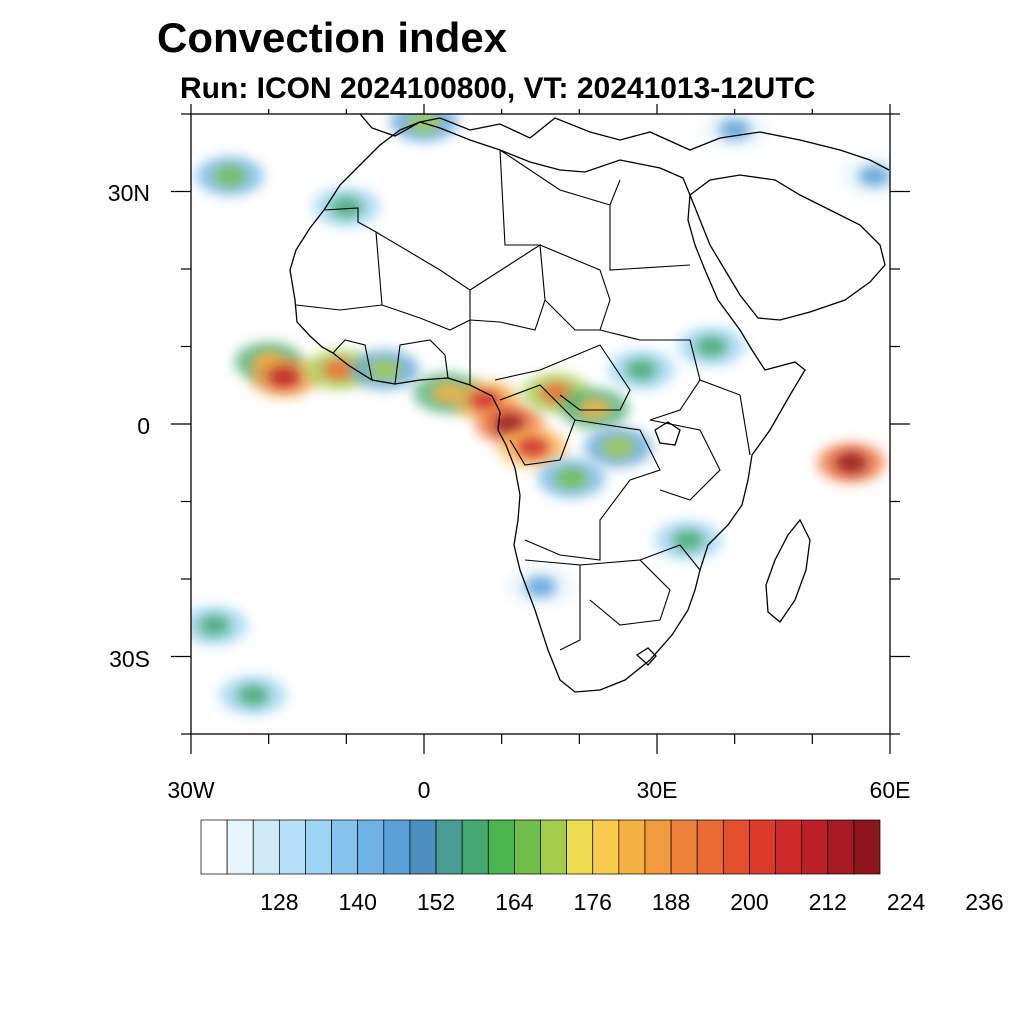 This screenshot has width=1024, height=1024. What do you see at coordinates (332, 37) in the screenshot?
I see `plot-title: Convection index` at bounding box center [332, 37].